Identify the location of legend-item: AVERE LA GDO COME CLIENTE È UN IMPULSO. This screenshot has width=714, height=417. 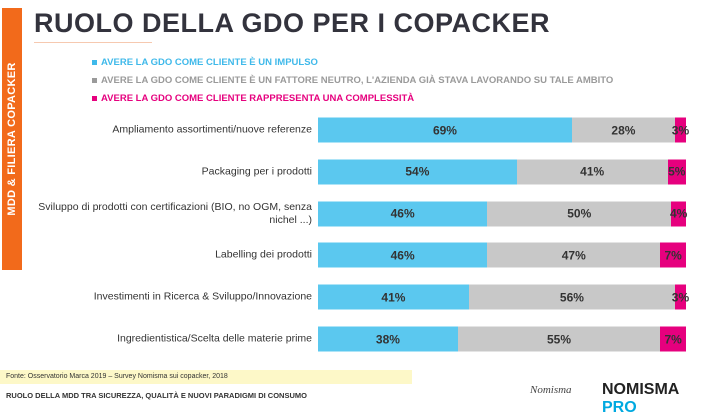
(205, 62).